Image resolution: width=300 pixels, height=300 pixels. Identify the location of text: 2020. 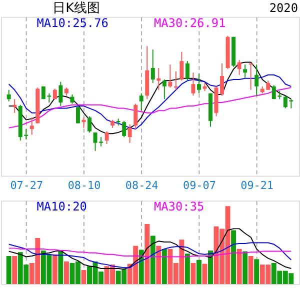
(283, 7).